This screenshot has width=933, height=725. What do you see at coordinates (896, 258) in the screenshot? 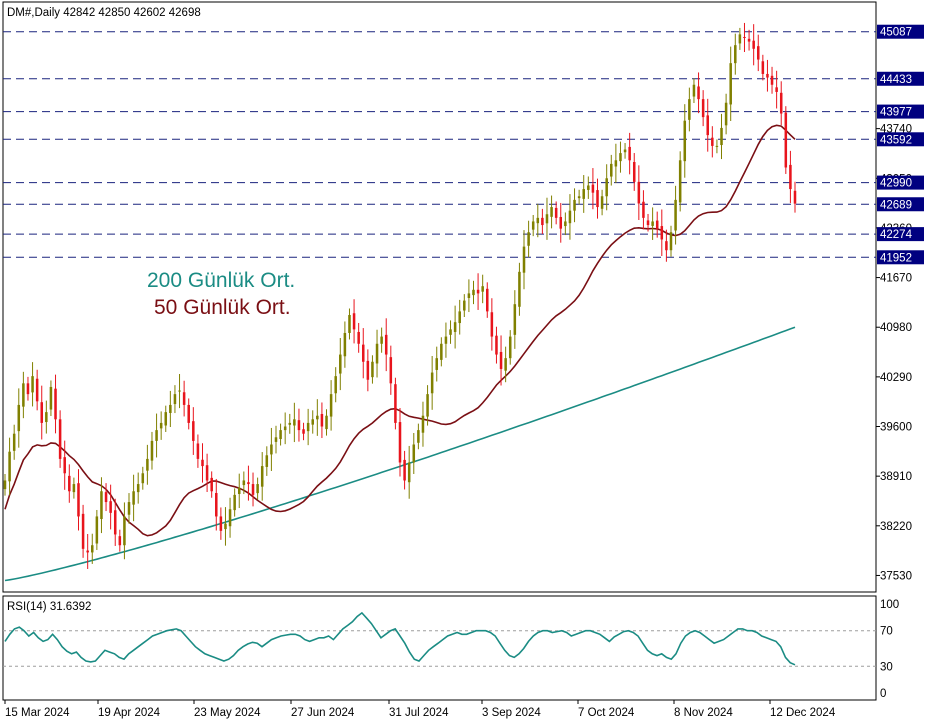
I see `price-level-label: 41952` at bounding box center [896, 258].